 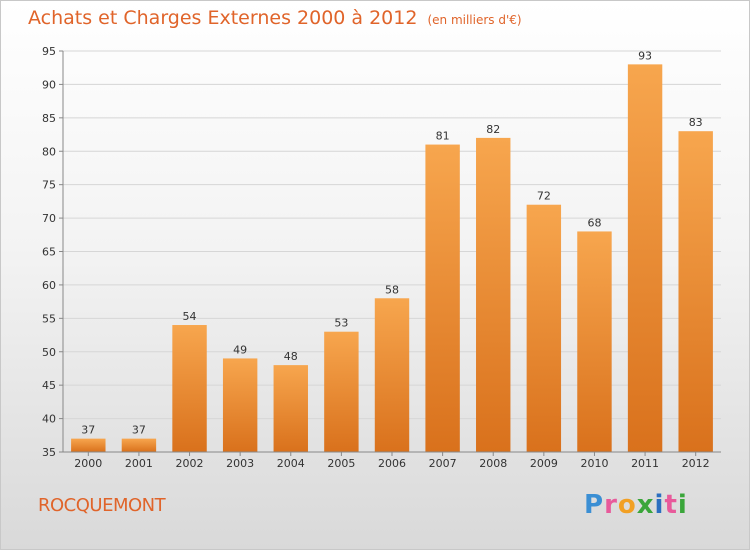 I want to click on value-label-2007: 81, so click(x=443, y=136).